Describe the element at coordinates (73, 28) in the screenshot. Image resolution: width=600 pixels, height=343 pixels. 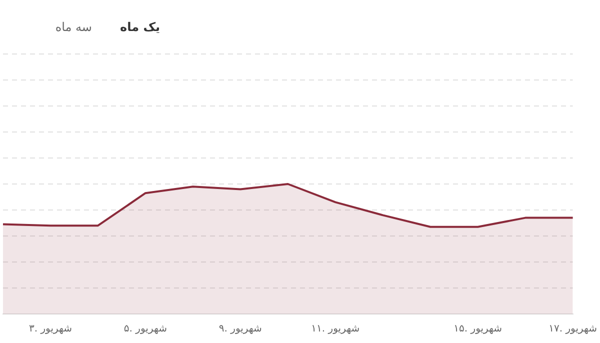
I see `text: سه ماه` at that location.